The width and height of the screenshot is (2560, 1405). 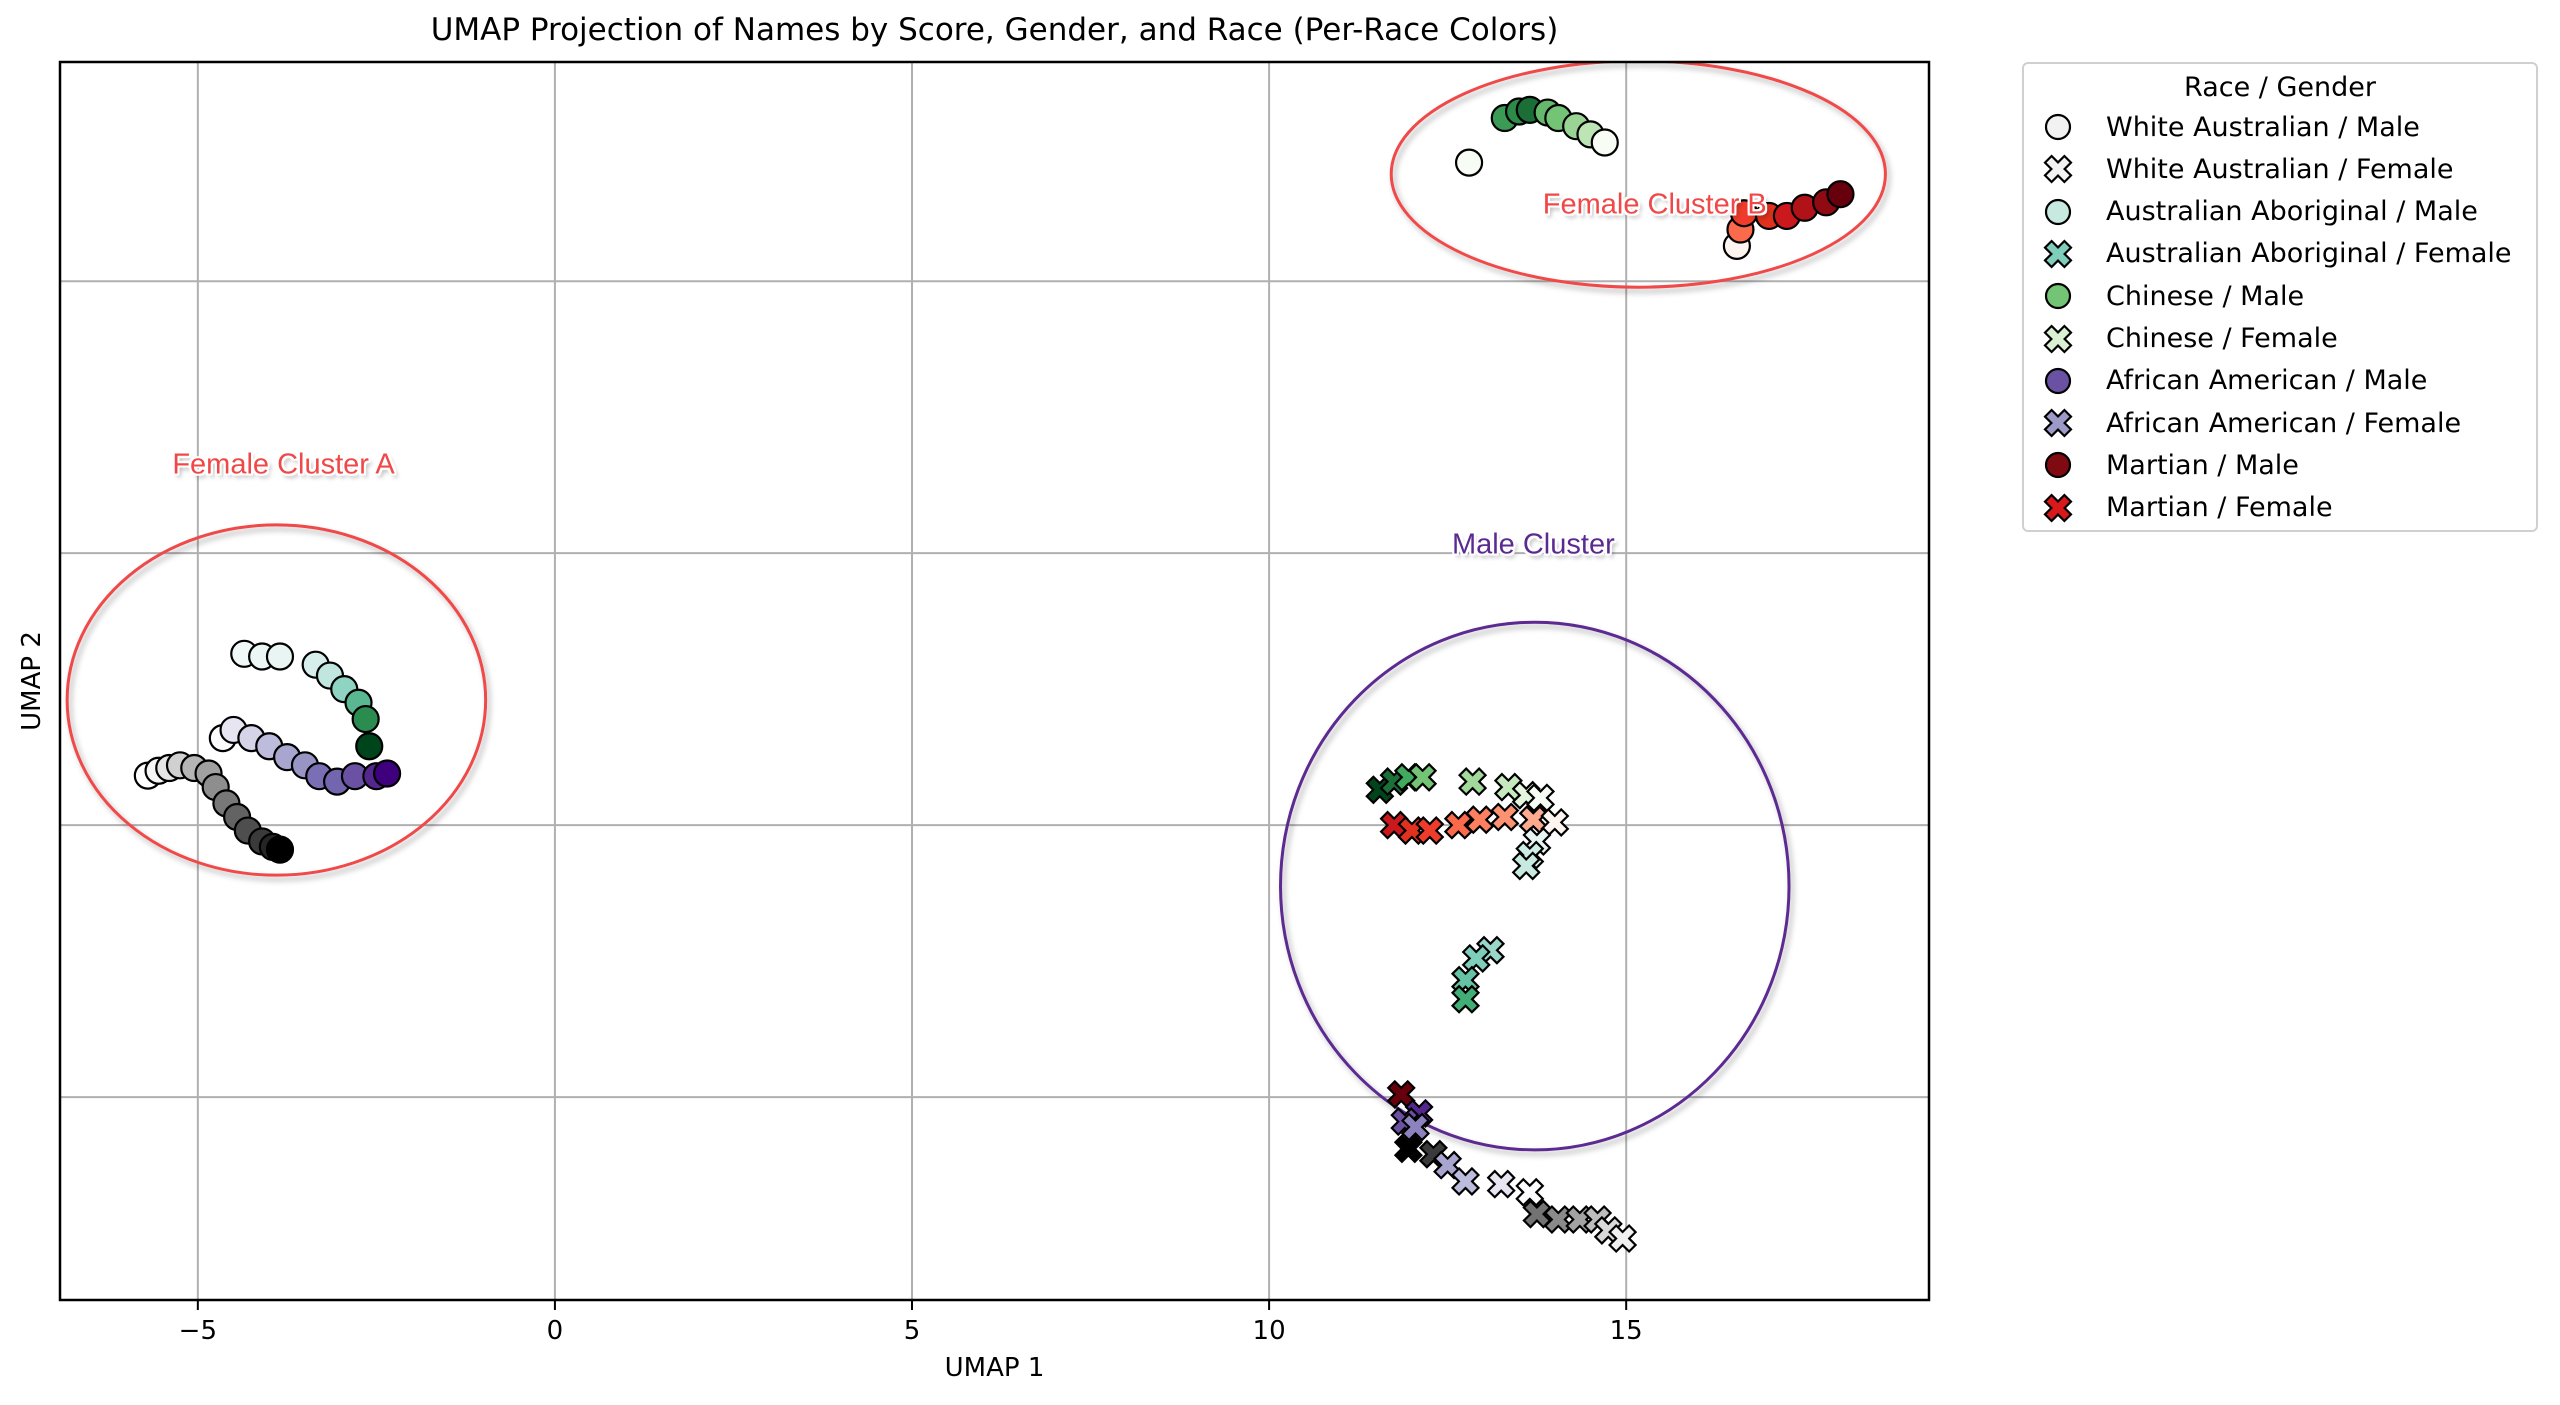 I want to click on x-tick-label: 10, so click(x=1269, y=1331).